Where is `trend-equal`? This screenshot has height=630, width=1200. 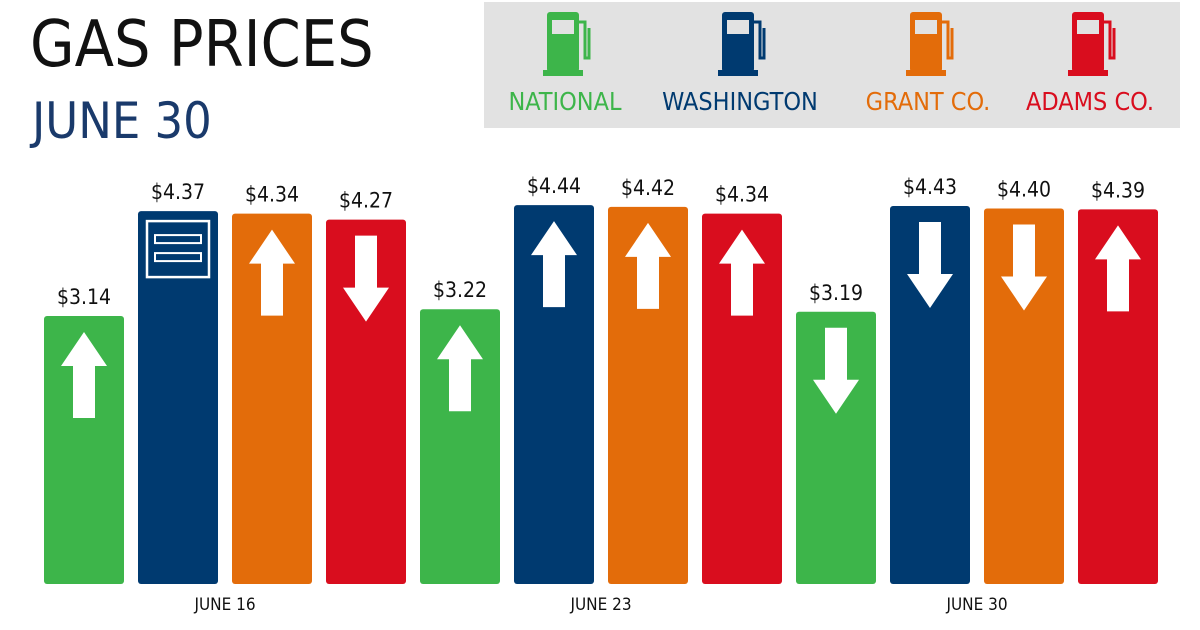
trend-equal is located at coordinates (178, 249).